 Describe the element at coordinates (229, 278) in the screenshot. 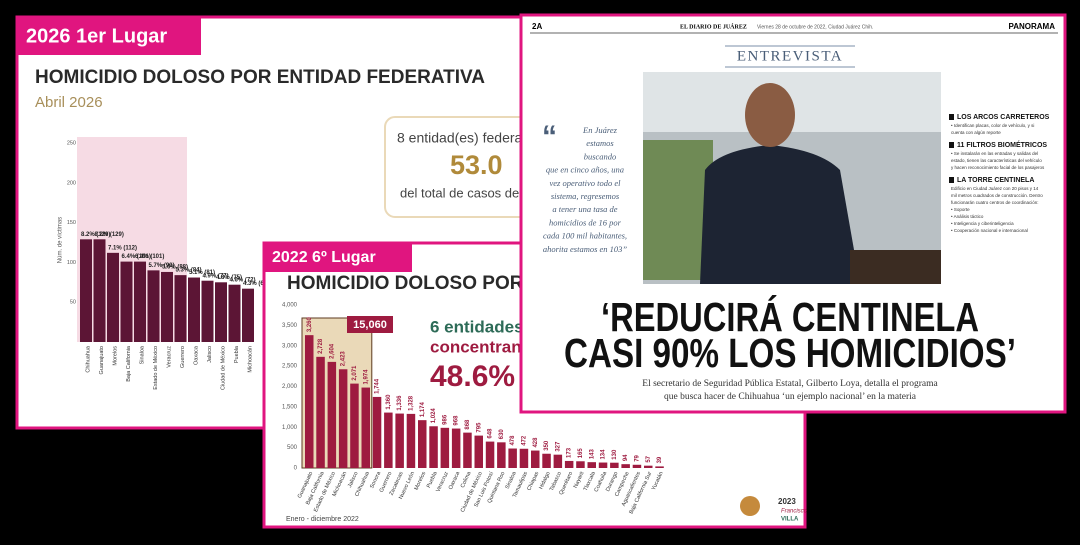

I see `value-label: 4.8% (75)` at that location.